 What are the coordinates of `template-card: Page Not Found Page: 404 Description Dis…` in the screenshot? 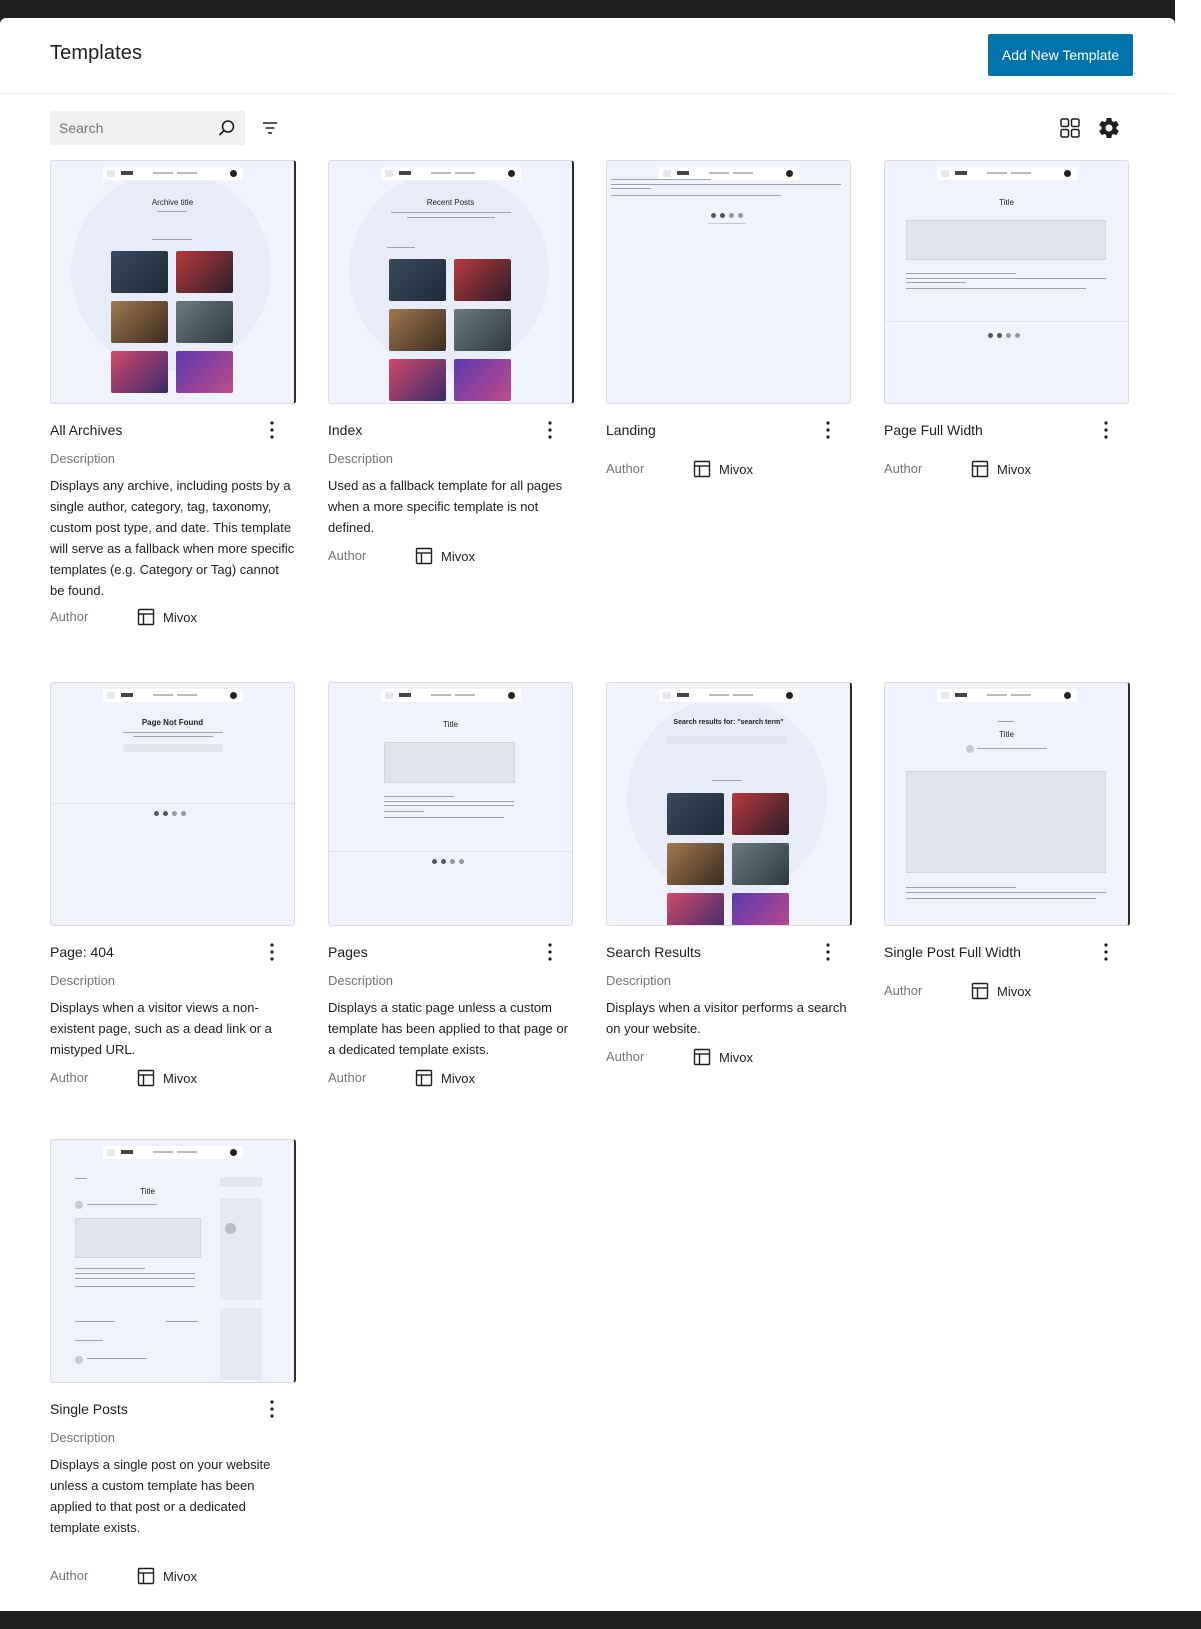 It's located at (172, 892).